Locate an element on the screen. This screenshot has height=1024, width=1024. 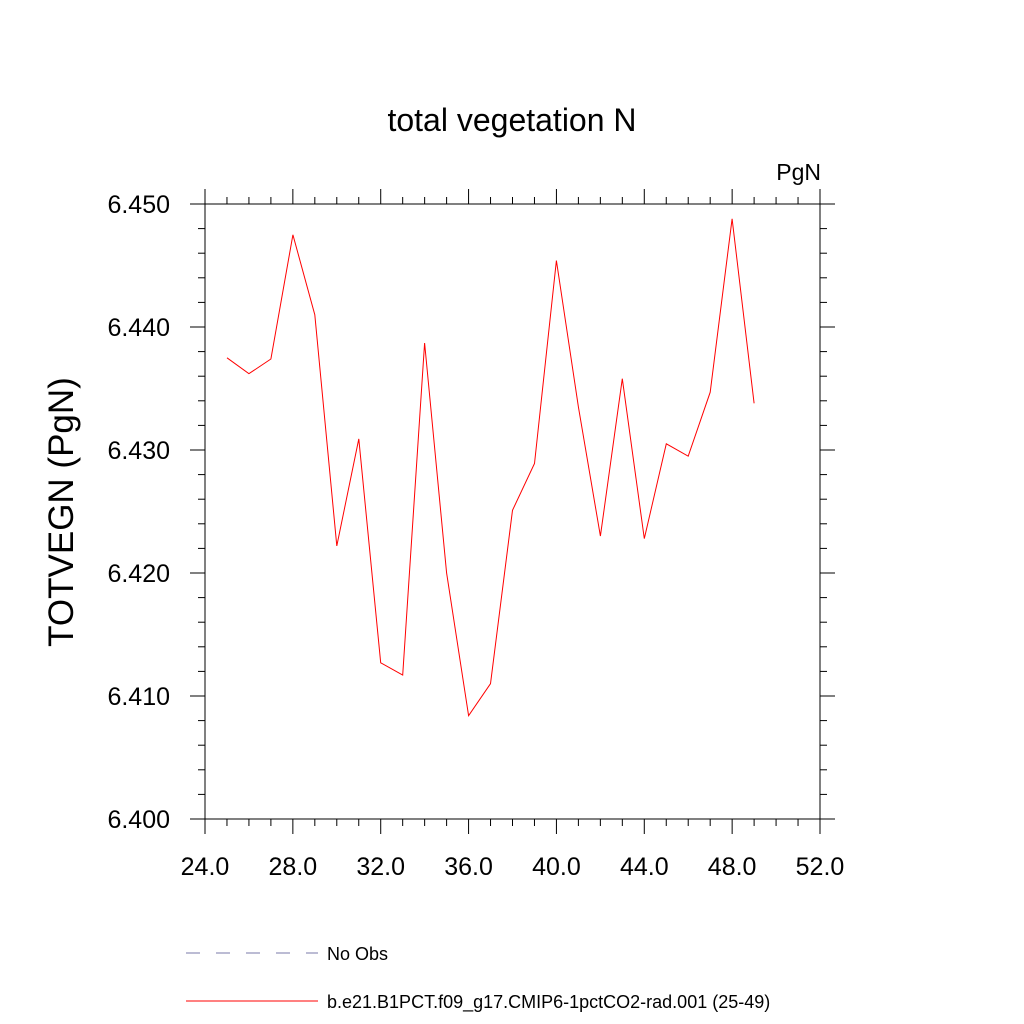
y-tick-label: 6.400 is located at coordinates (138, 820).